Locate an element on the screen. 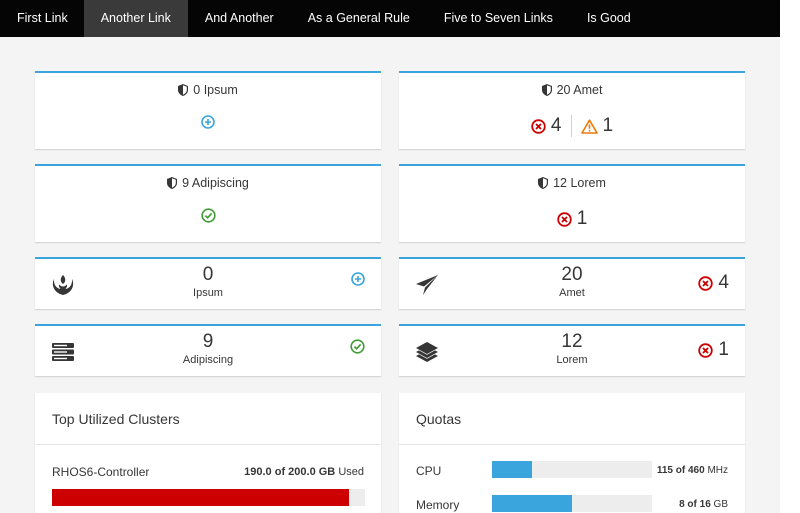 The image size is (800, 513). warning-triangle-icon is located at coordinates (589, 126).